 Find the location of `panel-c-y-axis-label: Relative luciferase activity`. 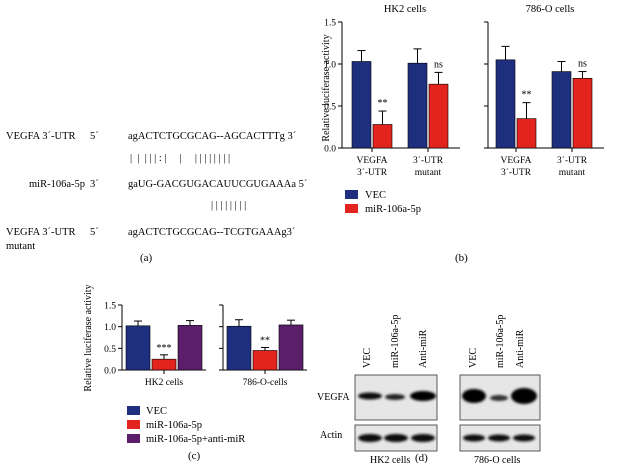

panel-c-y-axis-label: Relative luciferase activity is located at coordinates (88, 337).